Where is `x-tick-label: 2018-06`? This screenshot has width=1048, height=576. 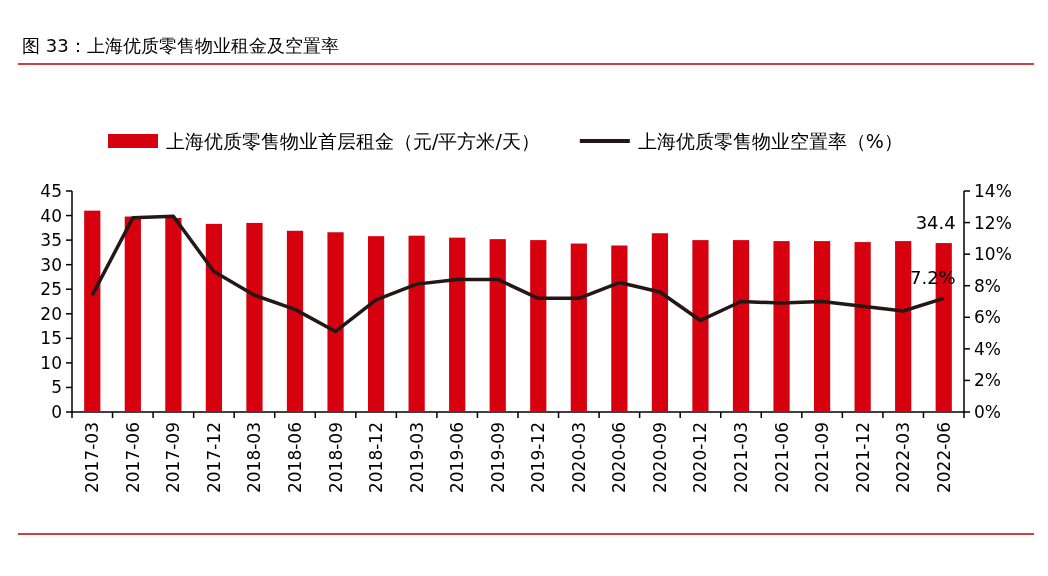 x-tick-label: 2018-06 is located at coordinates (295, 458).